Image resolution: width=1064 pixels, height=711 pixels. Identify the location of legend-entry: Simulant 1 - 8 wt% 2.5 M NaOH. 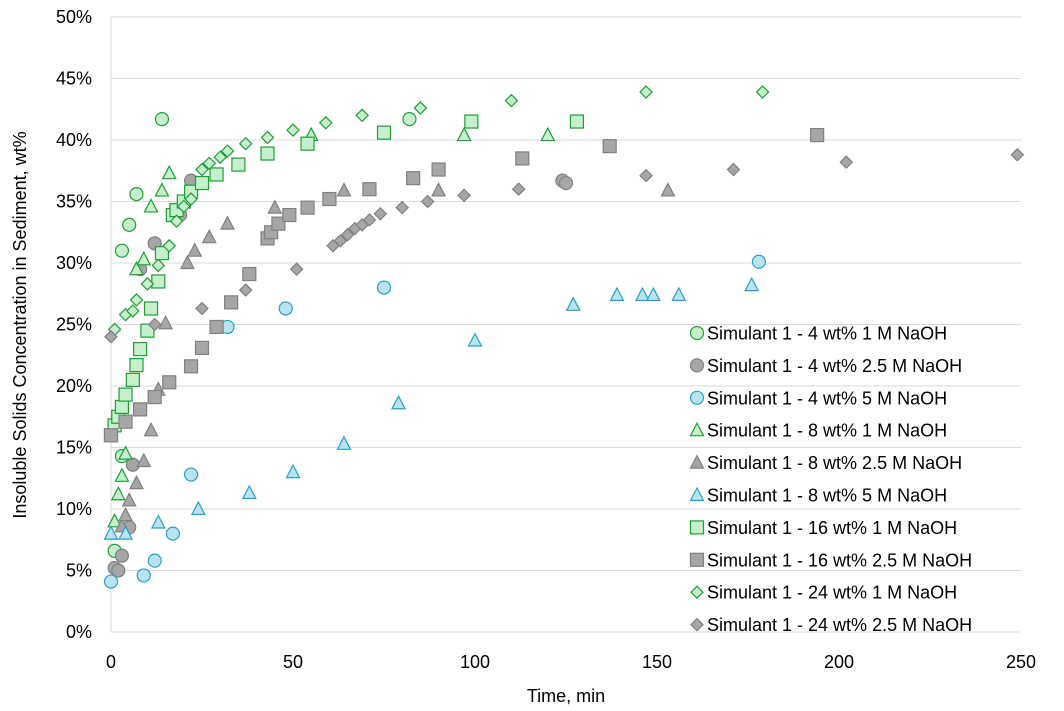
(825, 463).